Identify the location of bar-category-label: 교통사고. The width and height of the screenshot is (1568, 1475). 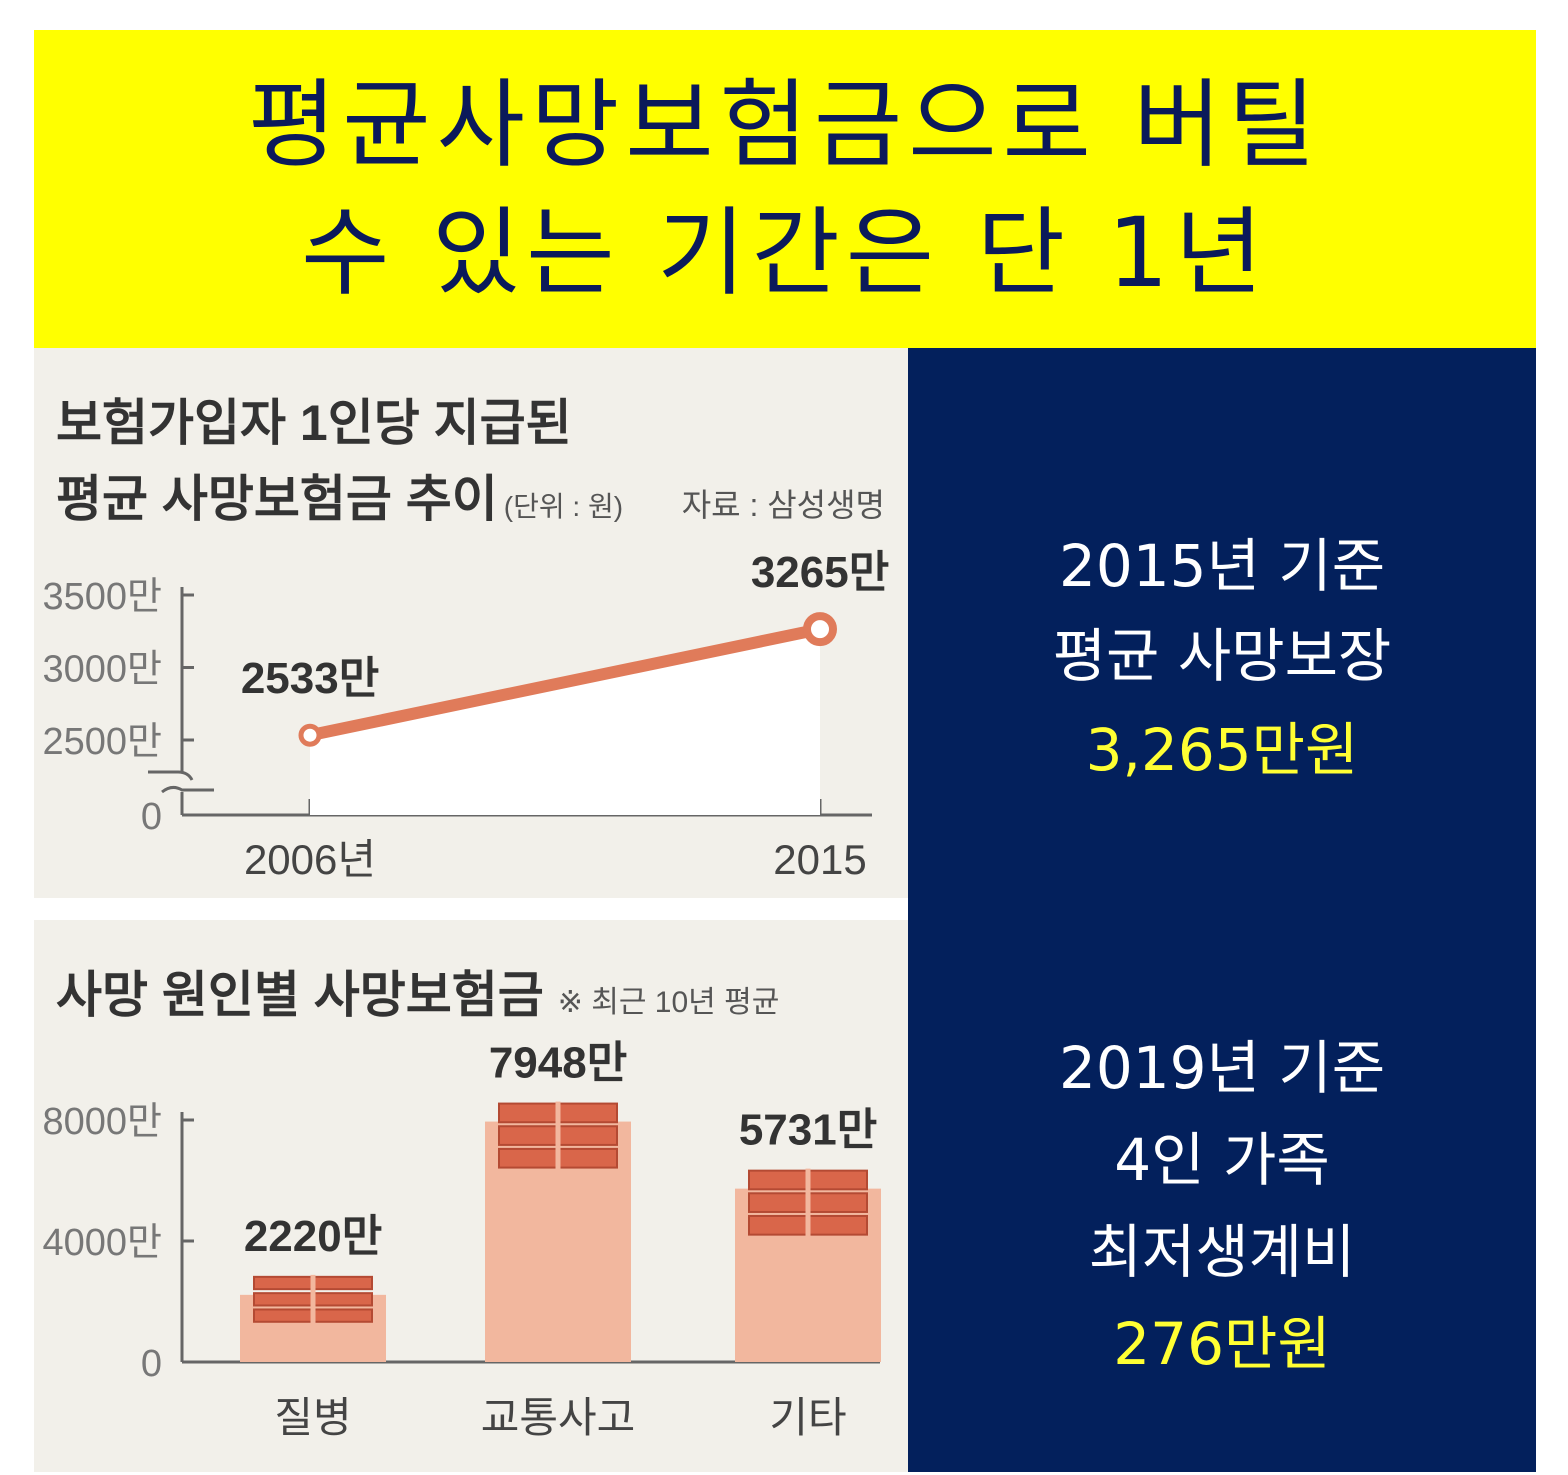
(558, 1417).